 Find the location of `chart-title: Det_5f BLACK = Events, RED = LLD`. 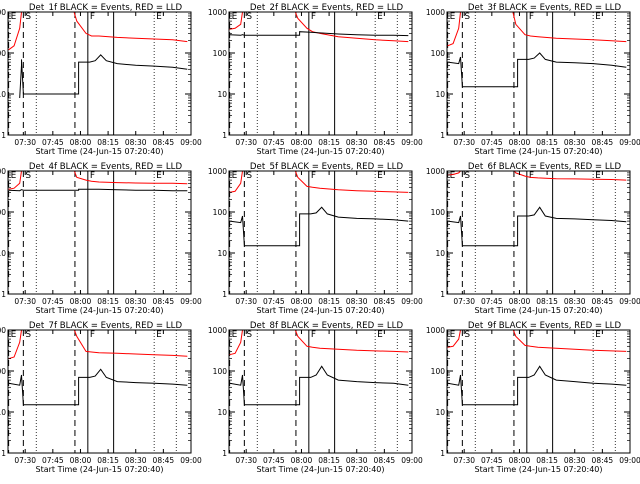

chart-title: Det_5f BLACK = Events, RED = LLD is located at coordinates (327, 167).